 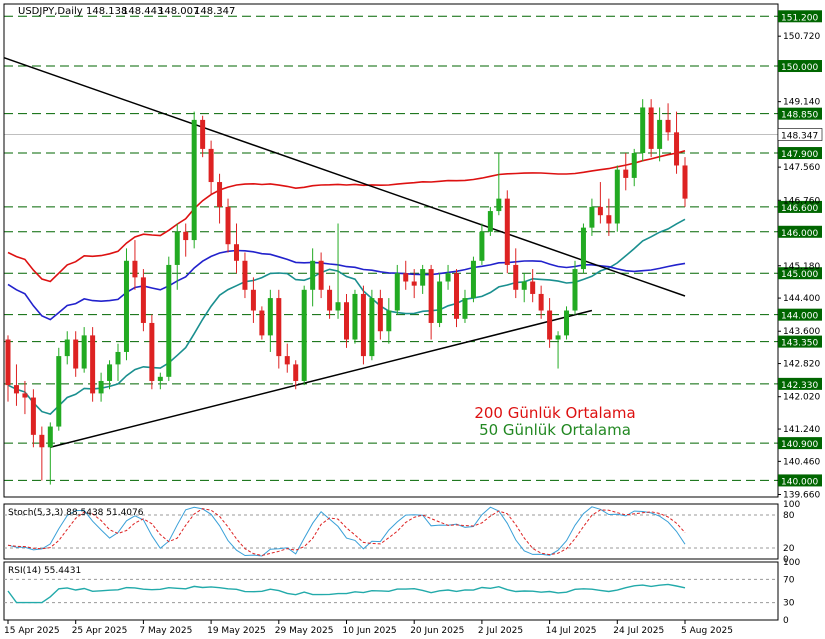 What do you see at coordinates (500, 631) in the screenshot?
I see `time-tick-label: 2 Jul 2025` at bounding box center [500, 631].